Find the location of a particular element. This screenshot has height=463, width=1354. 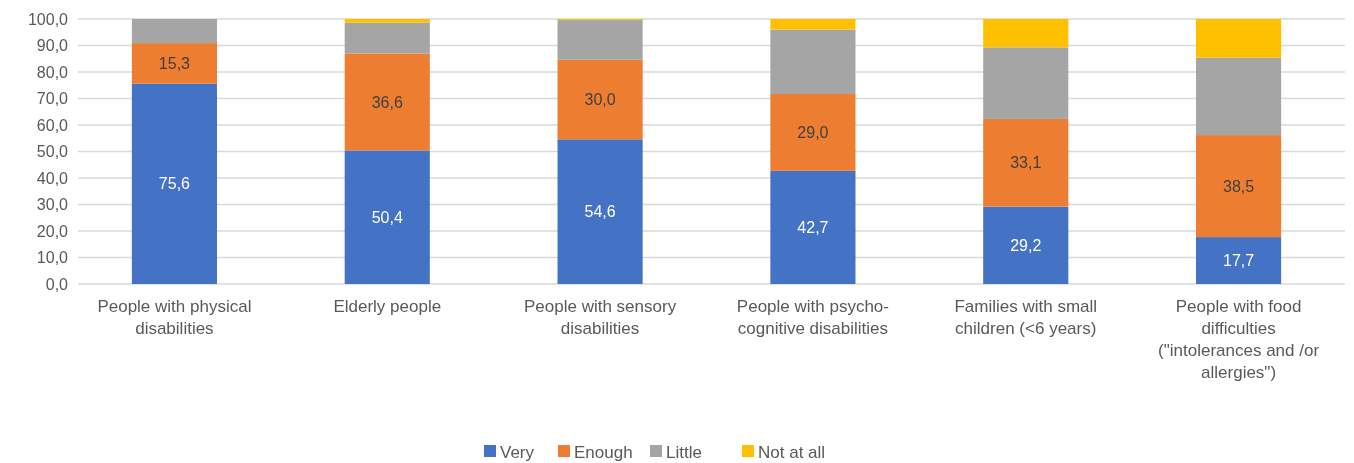

y-tick-label: 40,0 is located at coordinates (52, 178).